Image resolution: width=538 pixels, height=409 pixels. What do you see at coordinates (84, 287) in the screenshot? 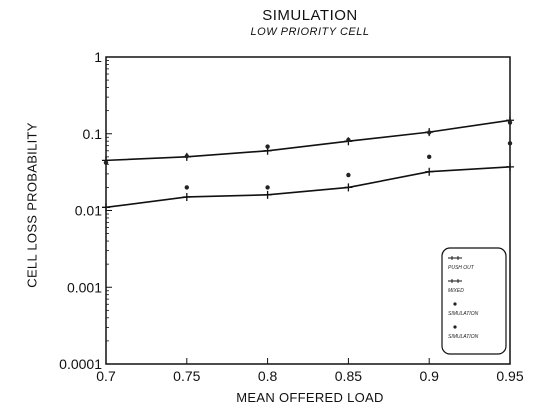
I see `y-tick-label: 0.001` at bounding box center [84, 287].